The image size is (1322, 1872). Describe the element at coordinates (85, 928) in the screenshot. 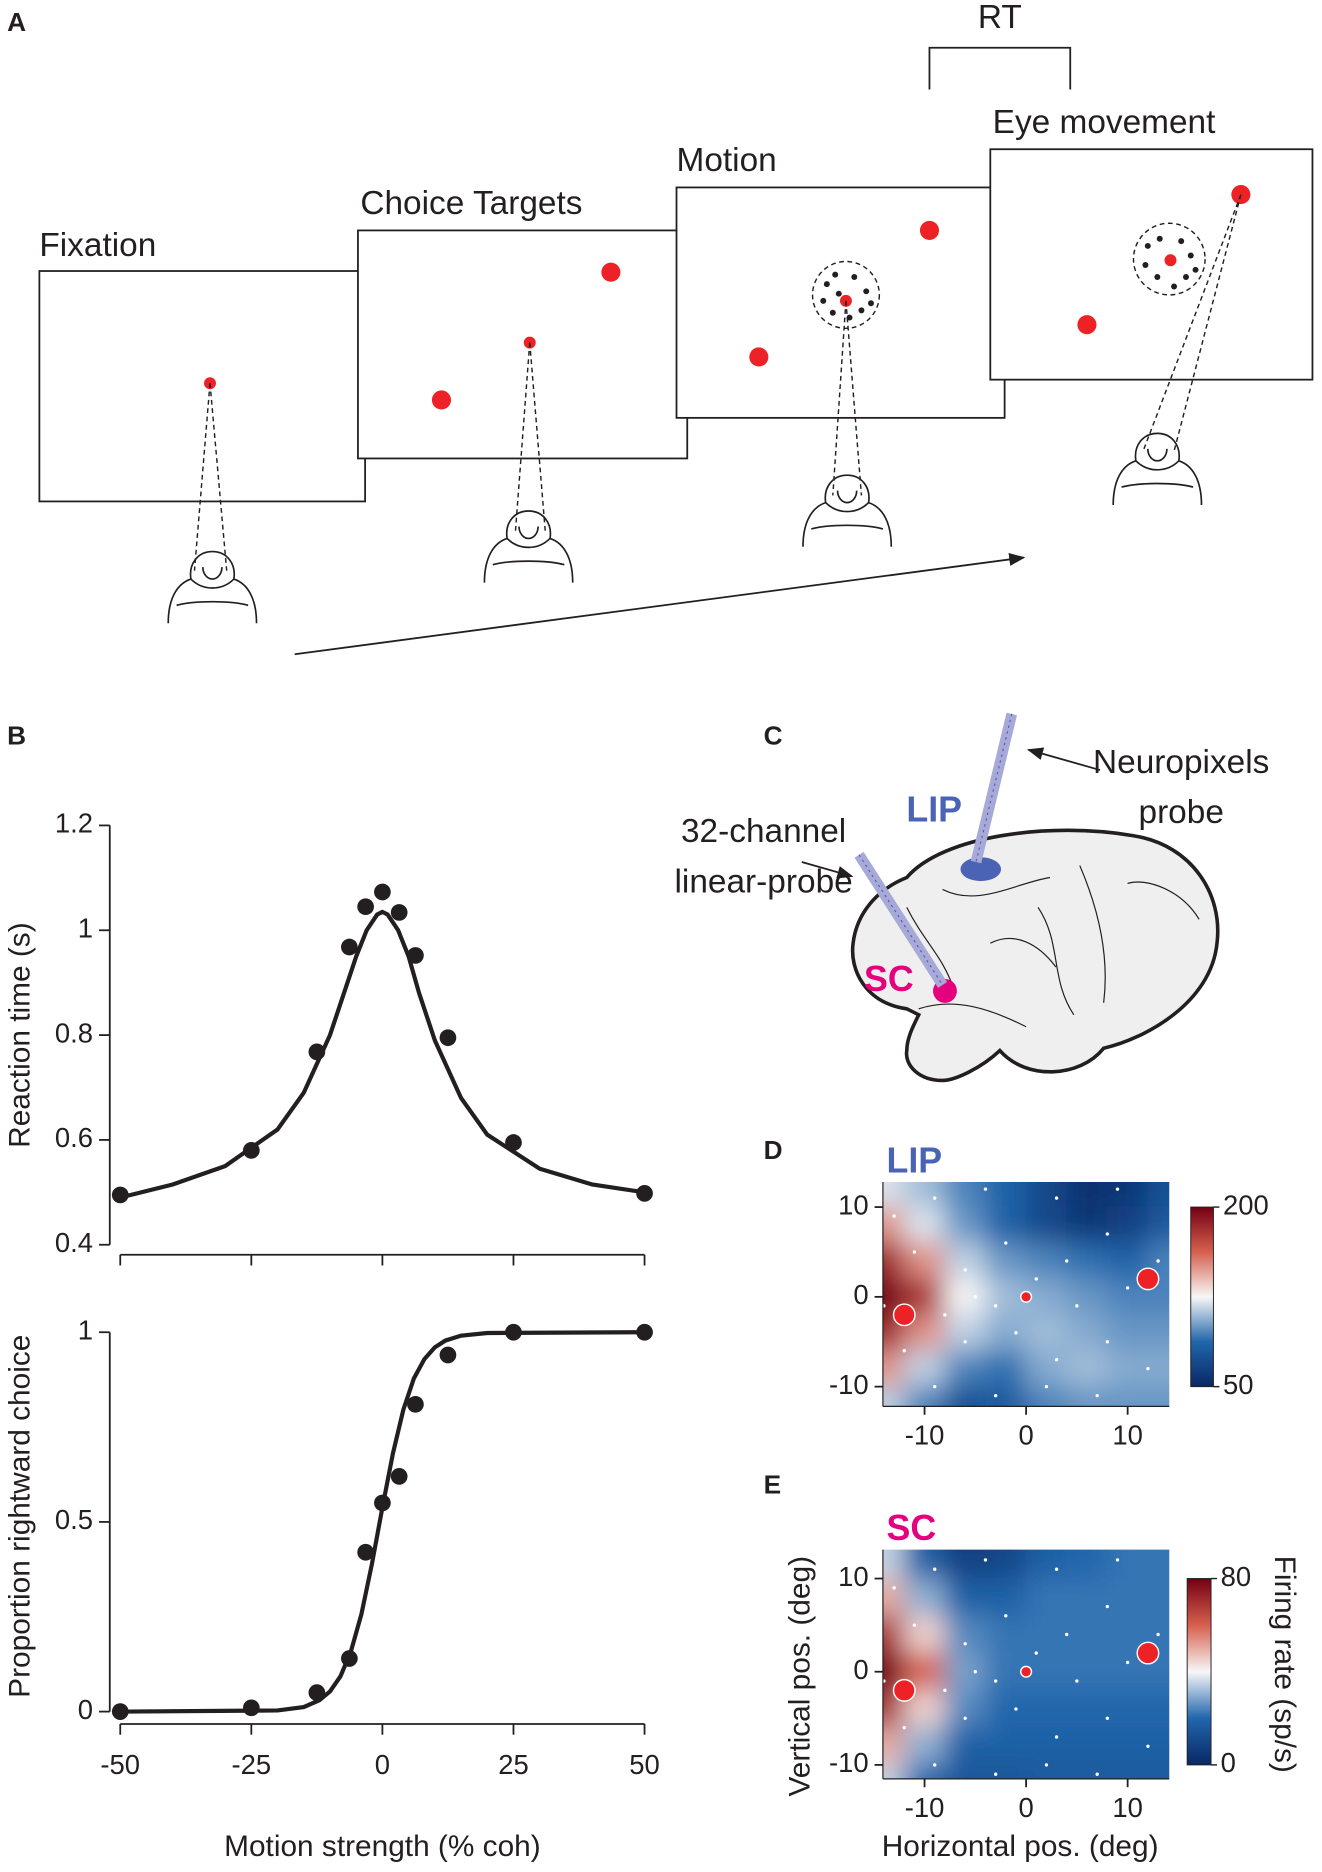

I see `y-tick-label: 1` at that location.